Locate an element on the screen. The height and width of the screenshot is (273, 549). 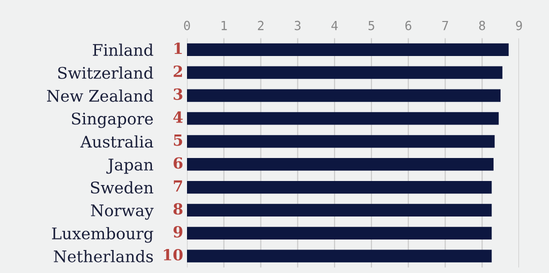
text: 8 is located at coordinates (177, 209).